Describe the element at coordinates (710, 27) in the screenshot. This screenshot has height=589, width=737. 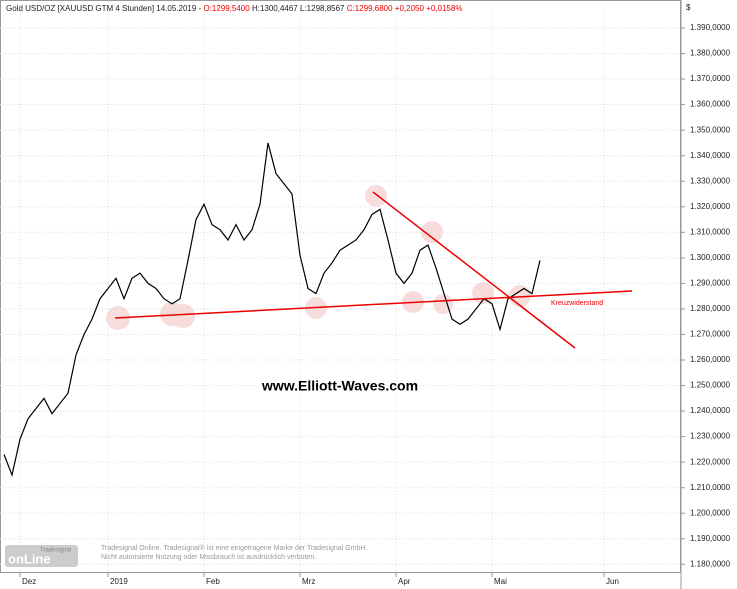
I see `y-tick-label: 1.390,0000` at that location.